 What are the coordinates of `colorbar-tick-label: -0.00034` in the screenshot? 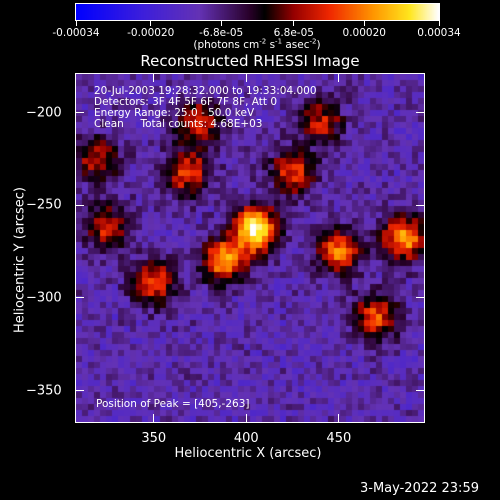 It's located at (76, 33).